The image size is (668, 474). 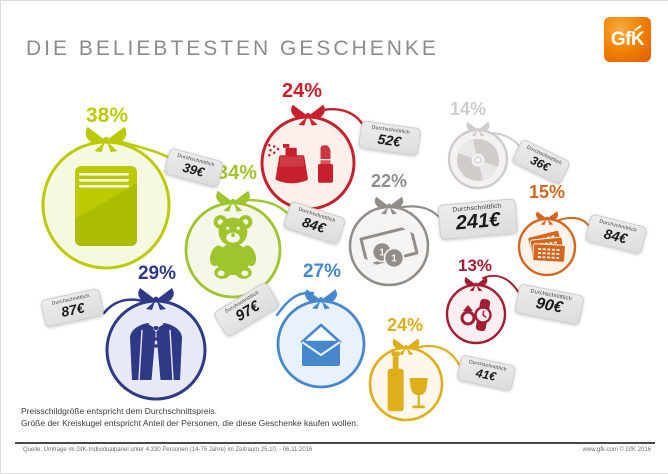 I want to click on wine-ornament, so click(x=415, y=380).